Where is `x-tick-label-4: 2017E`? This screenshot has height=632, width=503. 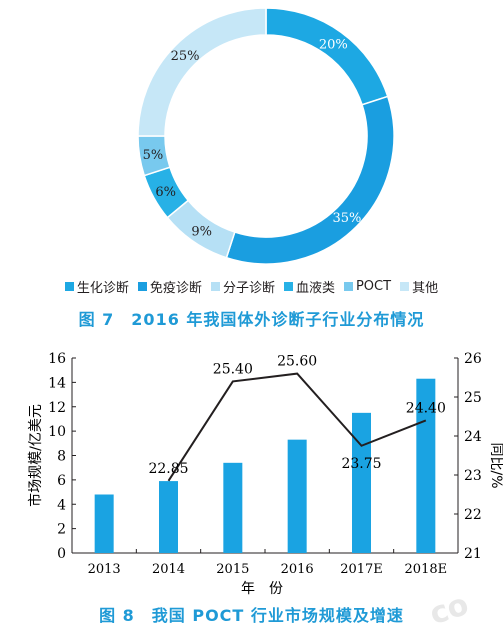 x-tick-label-4: 2017E is located at coordinates (361, 569).